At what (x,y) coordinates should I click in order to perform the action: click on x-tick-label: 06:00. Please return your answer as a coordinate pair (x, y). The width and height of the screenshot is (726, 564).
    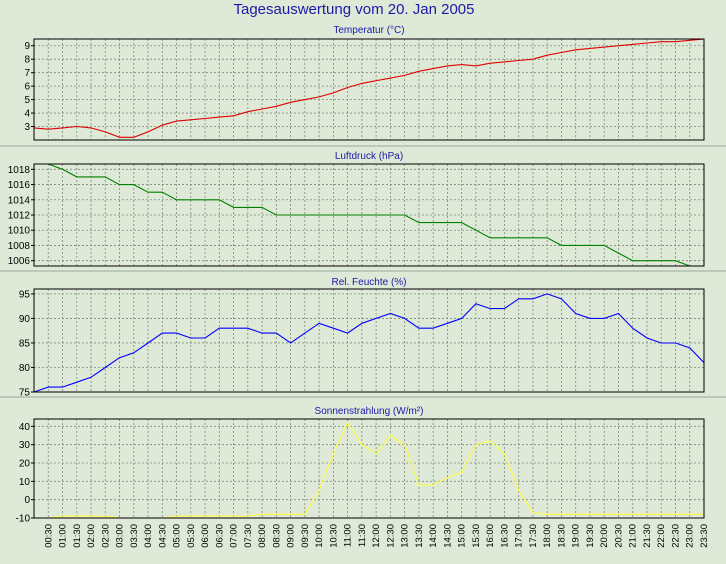
    Looking at the image, I should click on (205, 536).